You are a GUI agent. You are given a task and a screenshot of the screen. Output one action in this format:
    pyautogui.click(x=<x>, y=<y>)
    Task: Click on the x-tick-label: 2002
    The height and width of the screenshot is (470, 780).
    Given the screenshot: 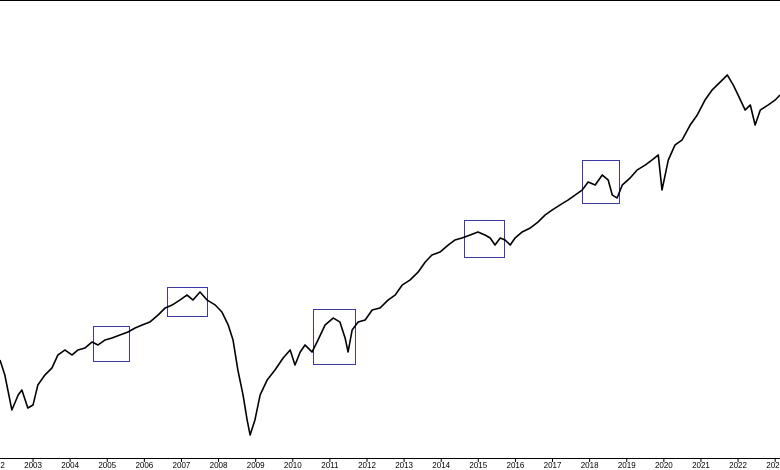 What is the action you would take?
    pyautogui.click(x=2, y=465)
    